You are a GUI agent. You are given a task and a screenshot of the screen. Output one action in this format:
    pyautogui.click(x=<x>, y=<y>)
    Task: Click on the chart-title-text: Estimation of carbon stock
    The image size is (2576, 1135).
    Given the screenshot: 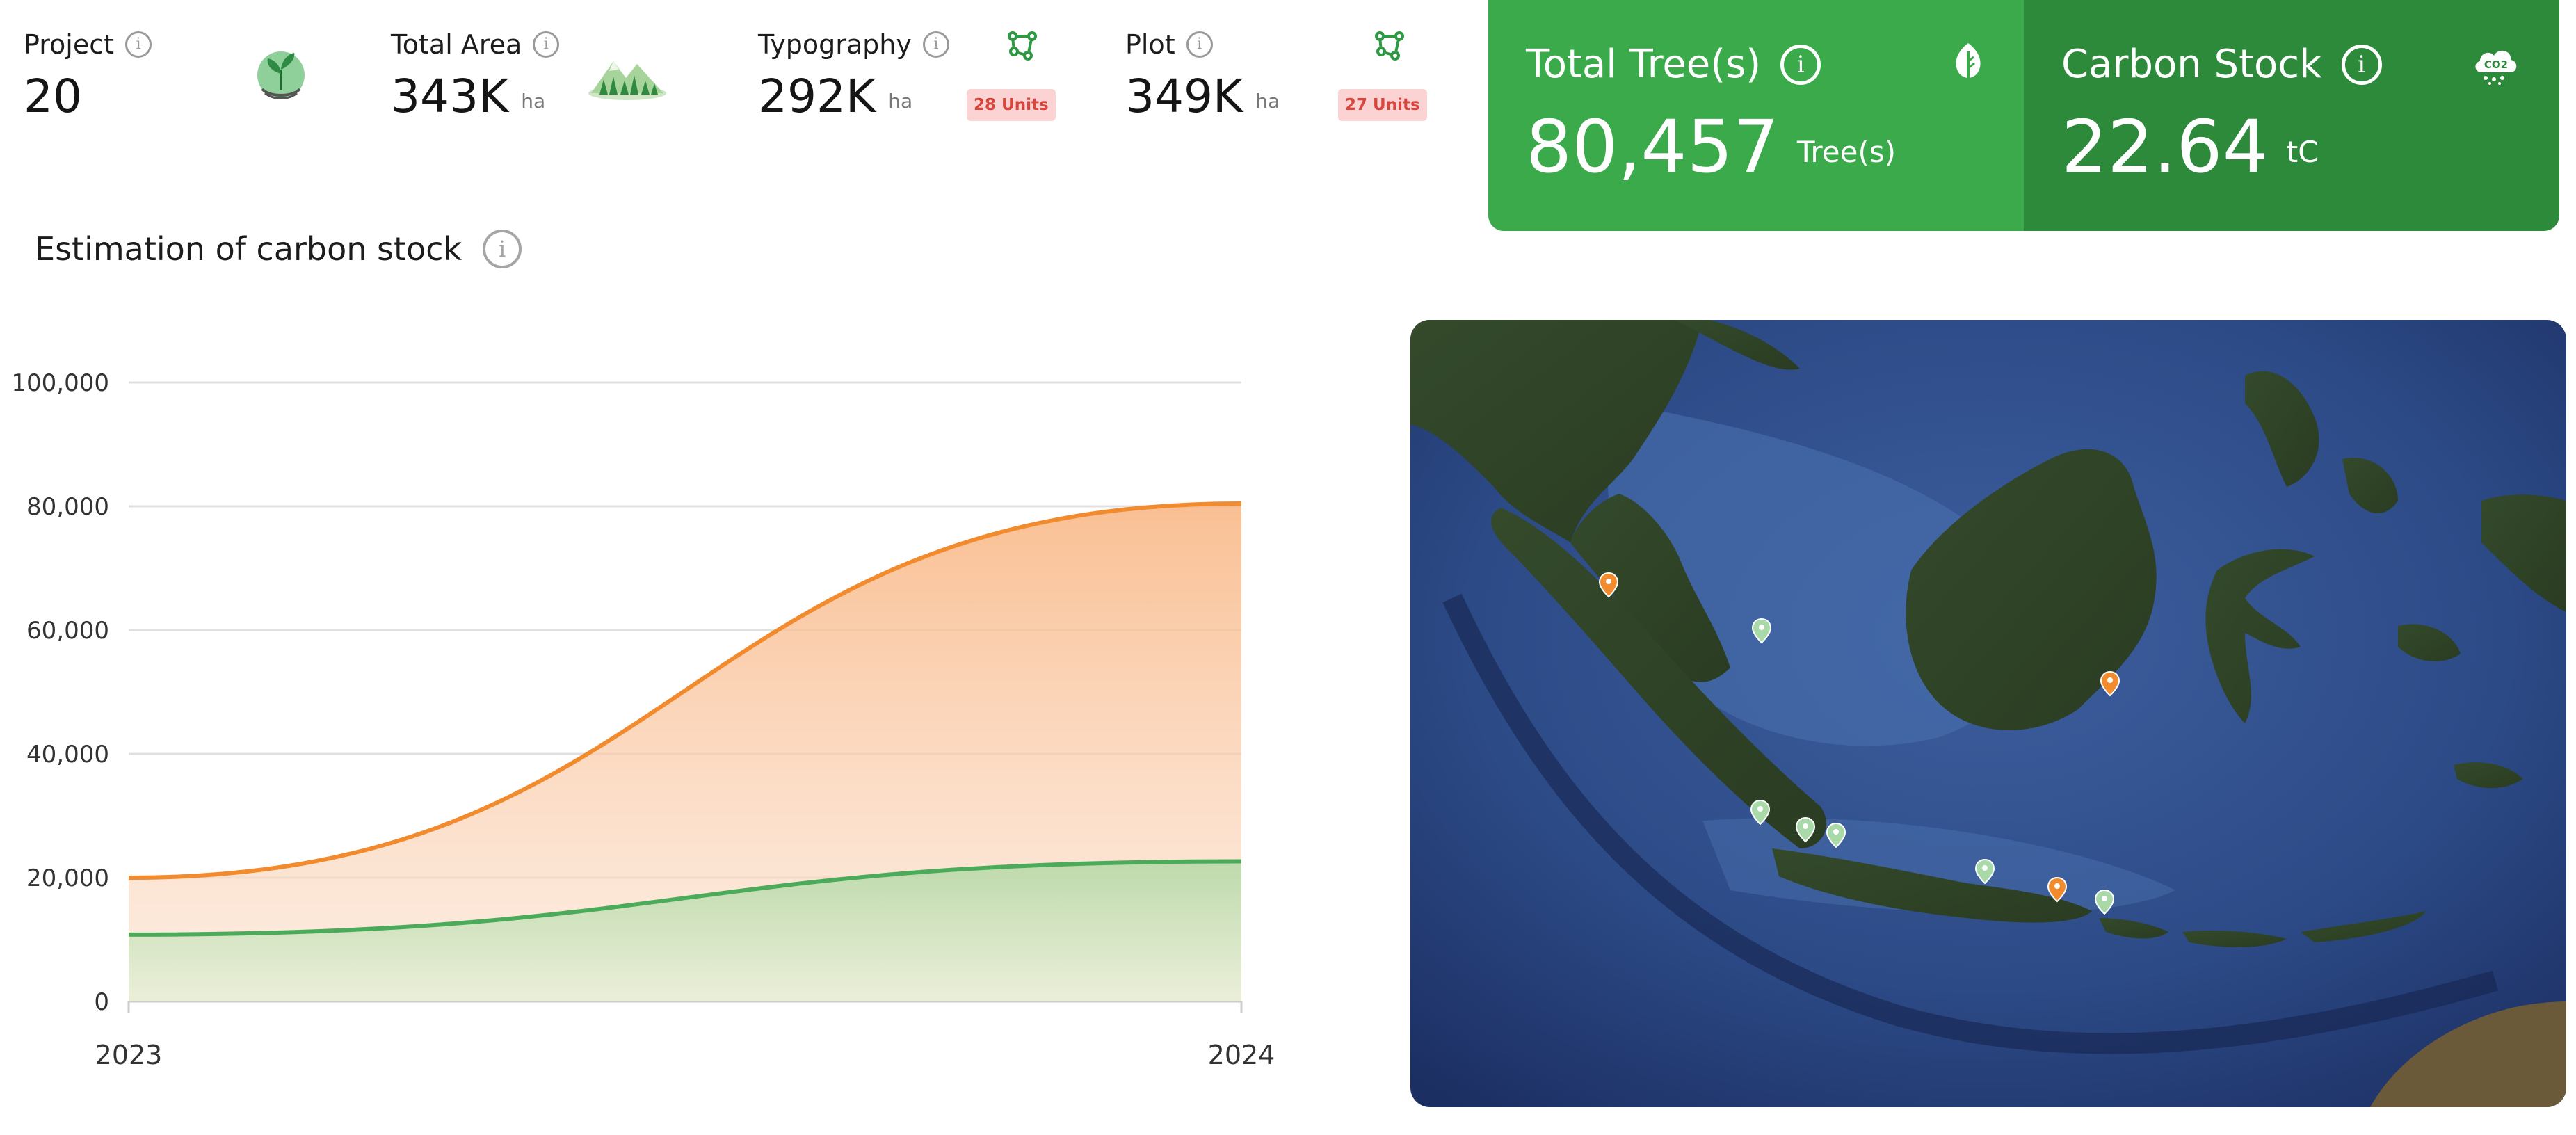 What is the action you would take?
    pyautogui.click(x=248, y=249)
    